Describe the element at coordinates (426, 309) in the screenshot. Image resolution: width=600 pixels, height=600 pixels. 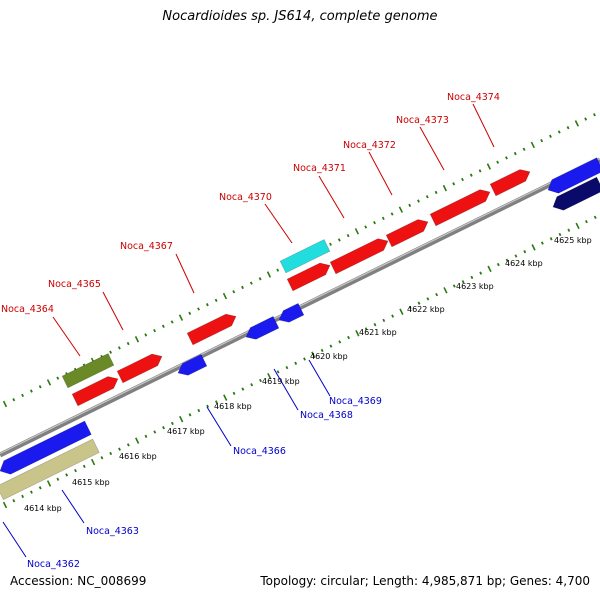
I see `kbp-label: 4622 kbp` at that location.